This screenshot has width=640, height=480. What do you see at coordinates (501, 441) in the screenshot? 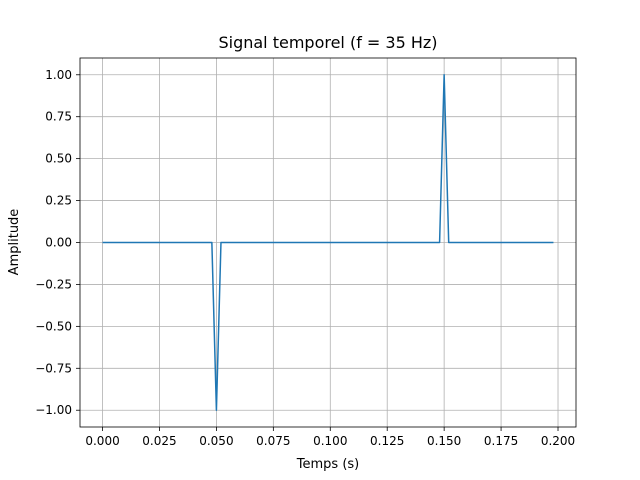
I see `x-tick-label: 0.175` at bounding box center [501, 441].